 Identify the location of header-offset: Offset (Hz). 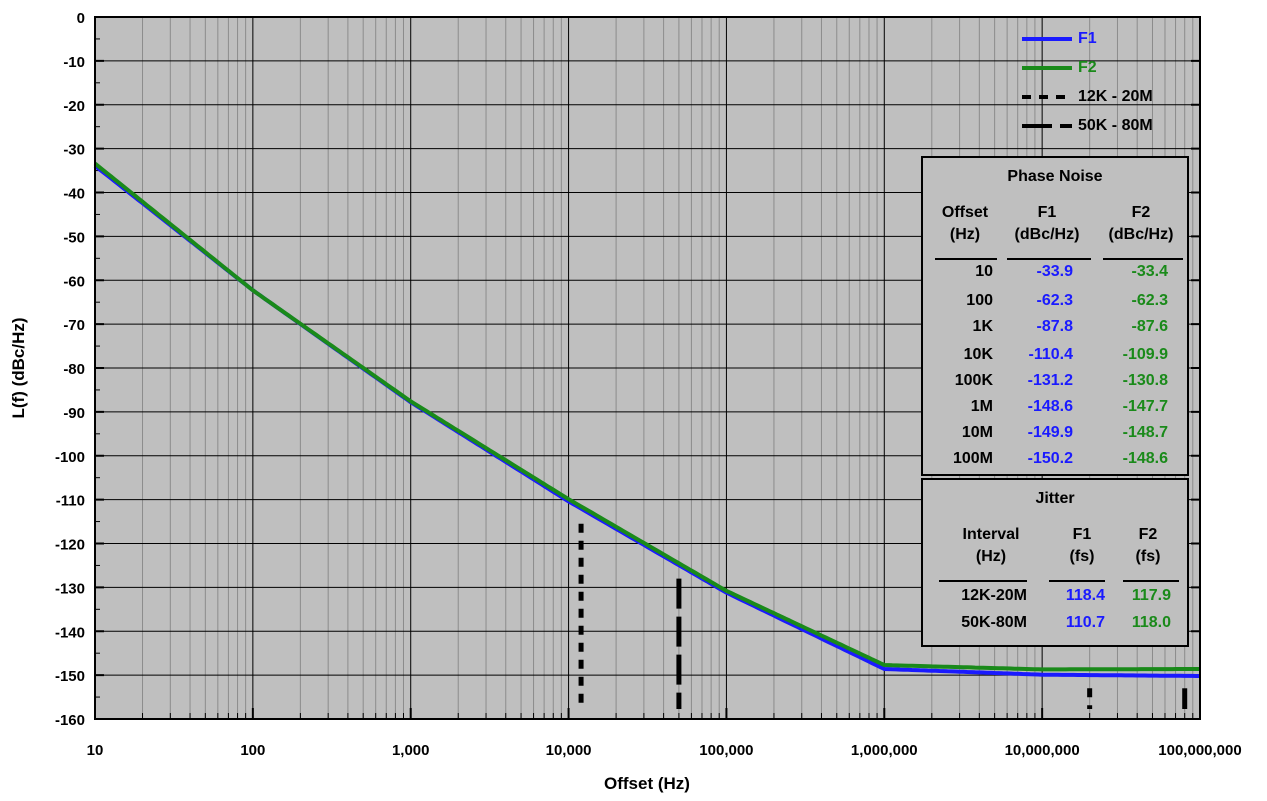
(965, 224).